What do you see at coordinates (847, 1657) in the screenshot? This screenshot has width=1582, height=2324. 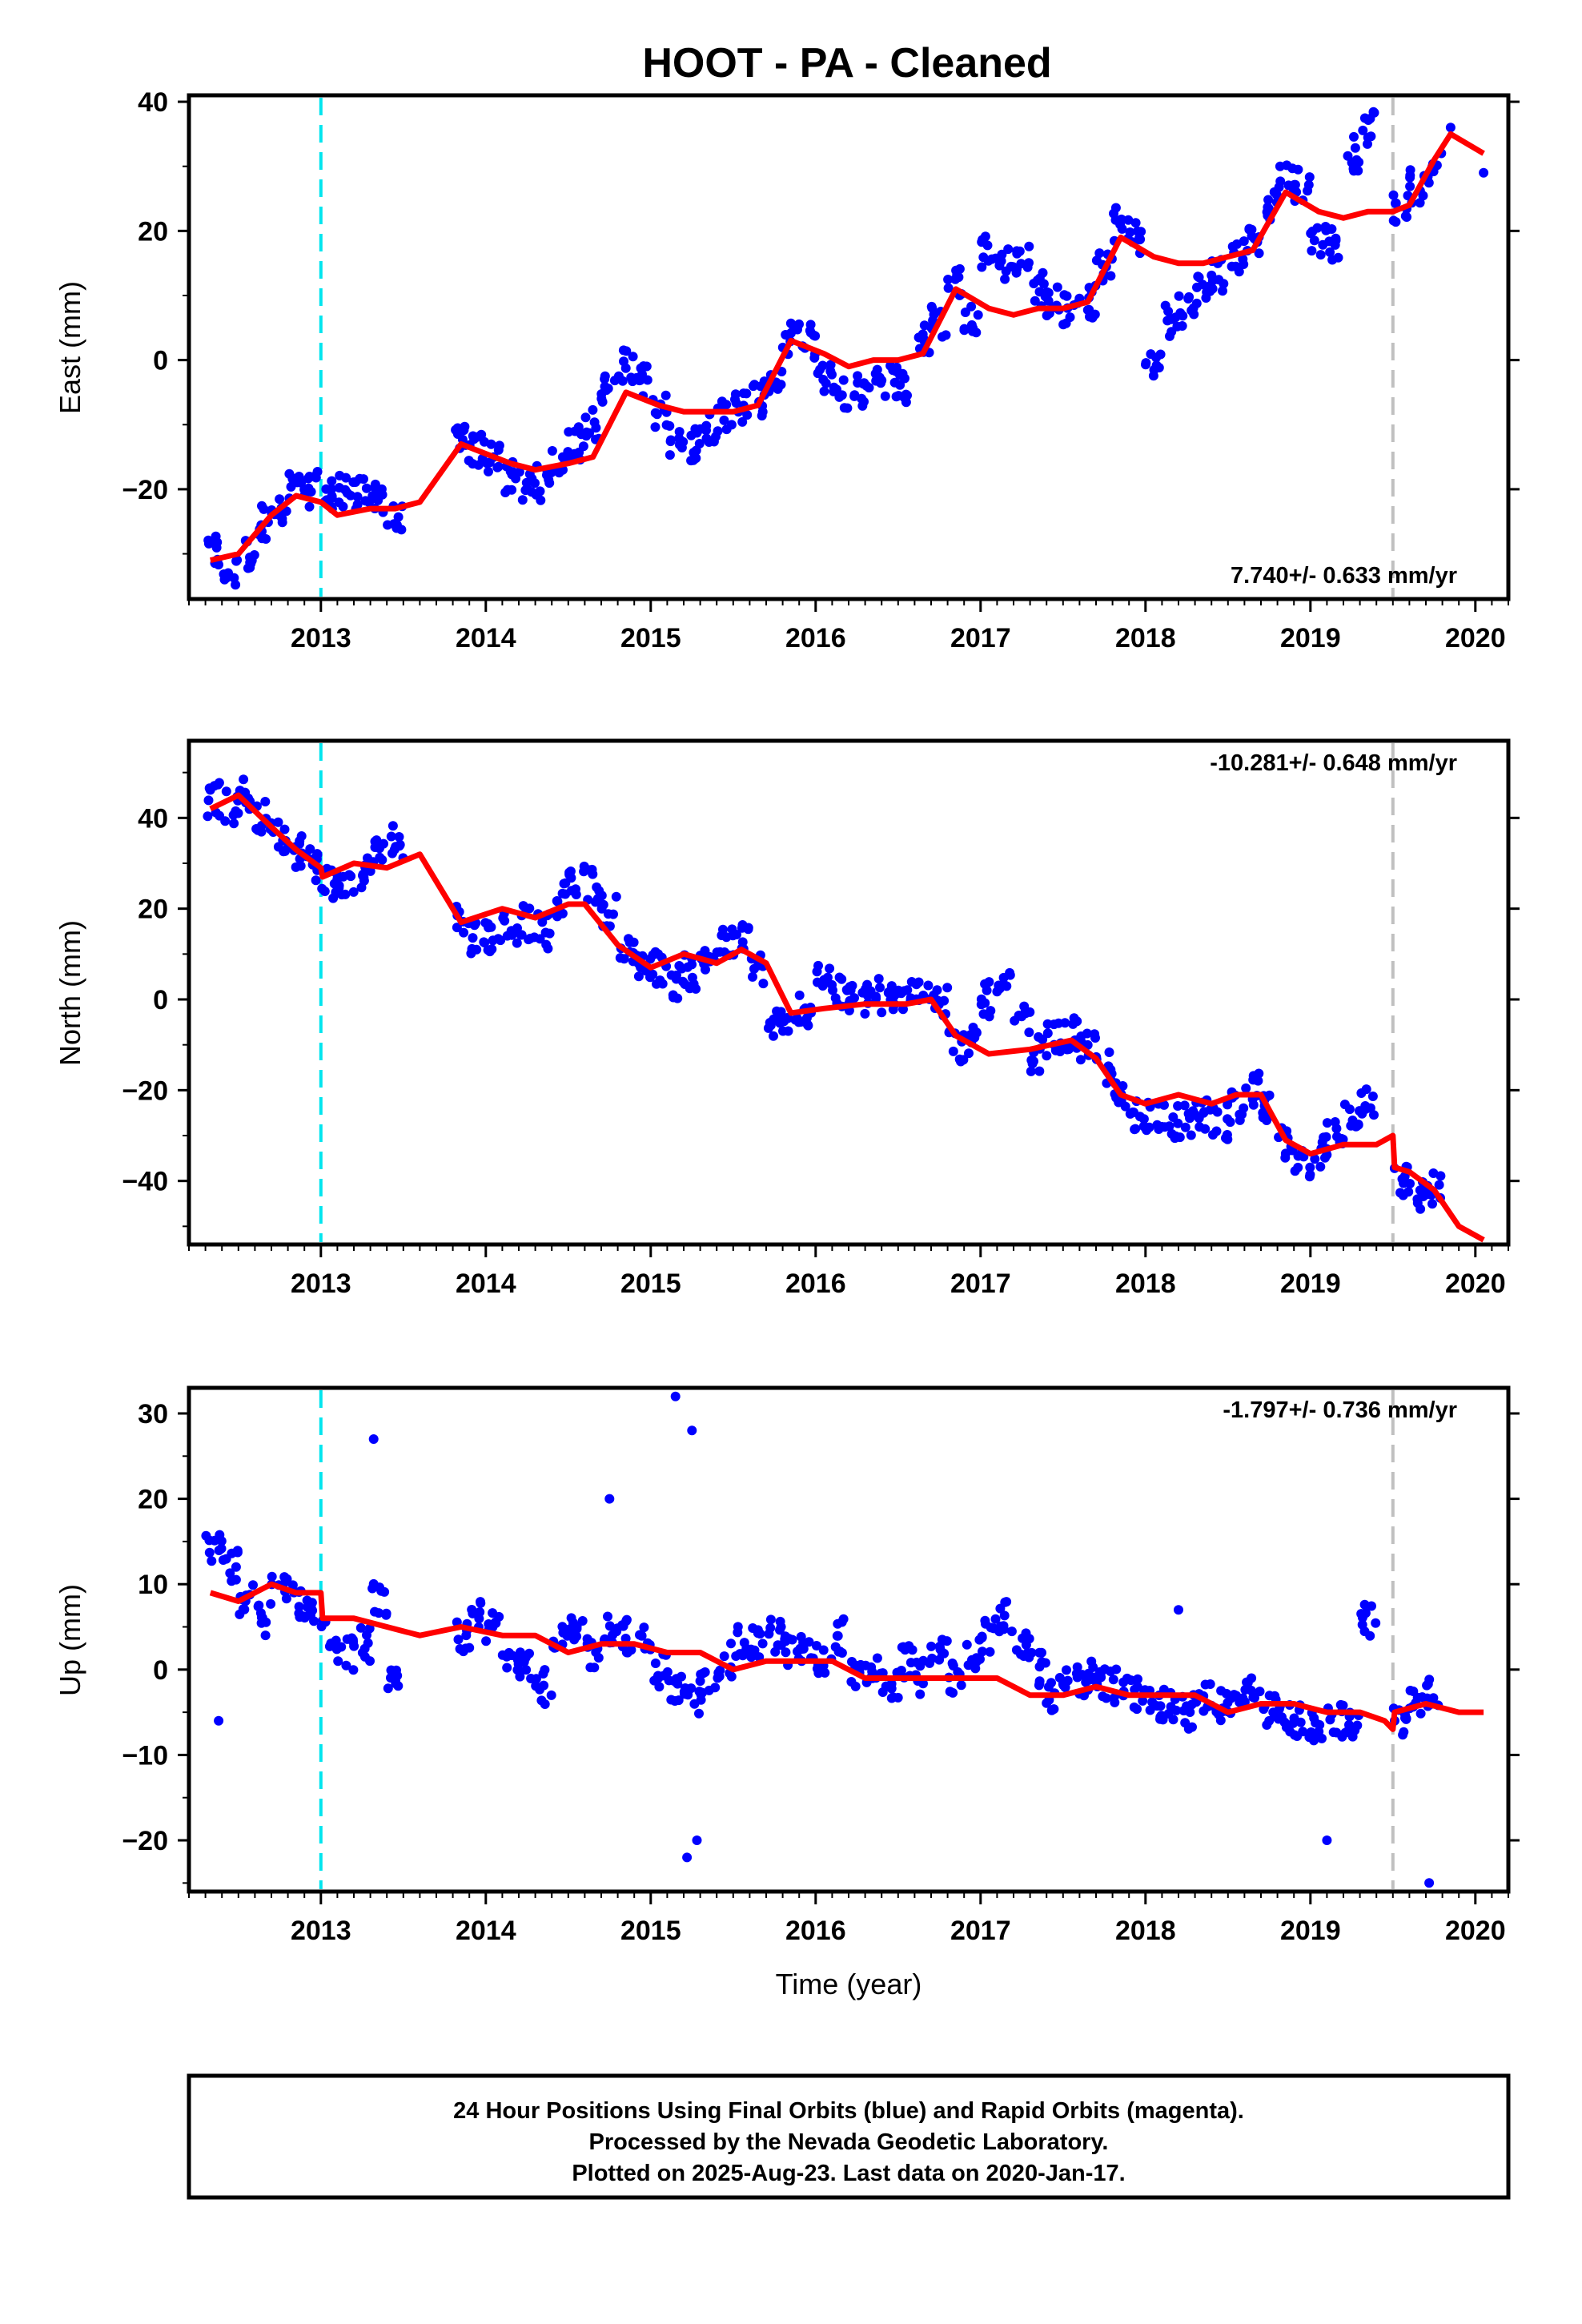 I see `model-curve` at bounding box center [847, 1657].